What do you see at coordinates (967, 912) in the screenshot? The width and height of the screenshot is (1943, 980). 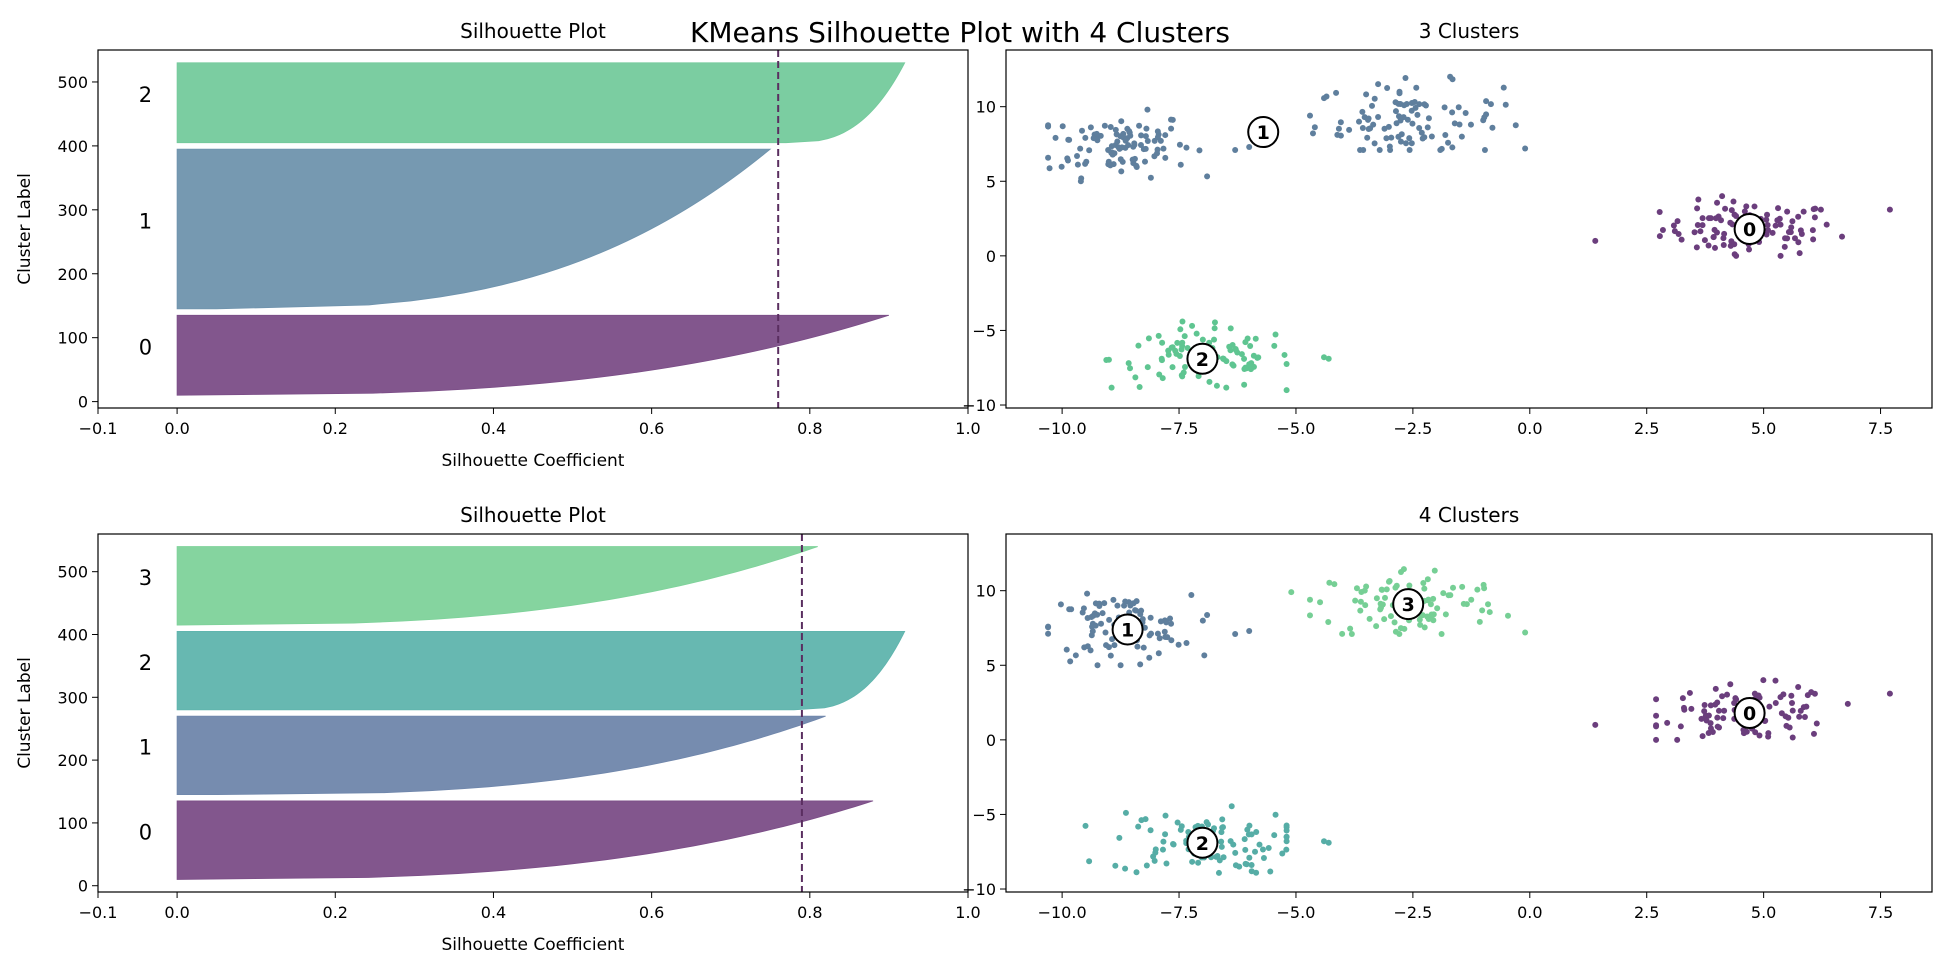 I see `x-tick-label: 1.0` at bounding box center [967, 912].